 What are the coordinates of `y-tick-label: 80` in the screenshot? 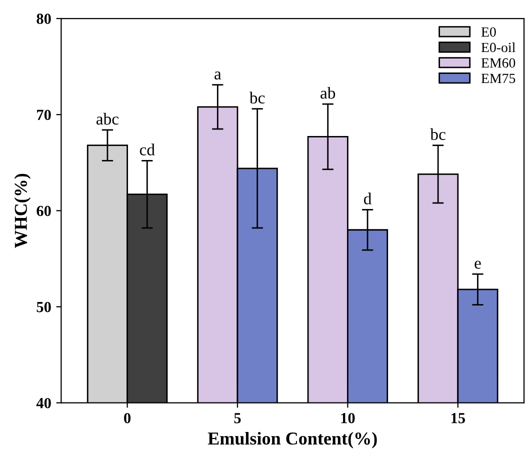 It's located at (43, 19).